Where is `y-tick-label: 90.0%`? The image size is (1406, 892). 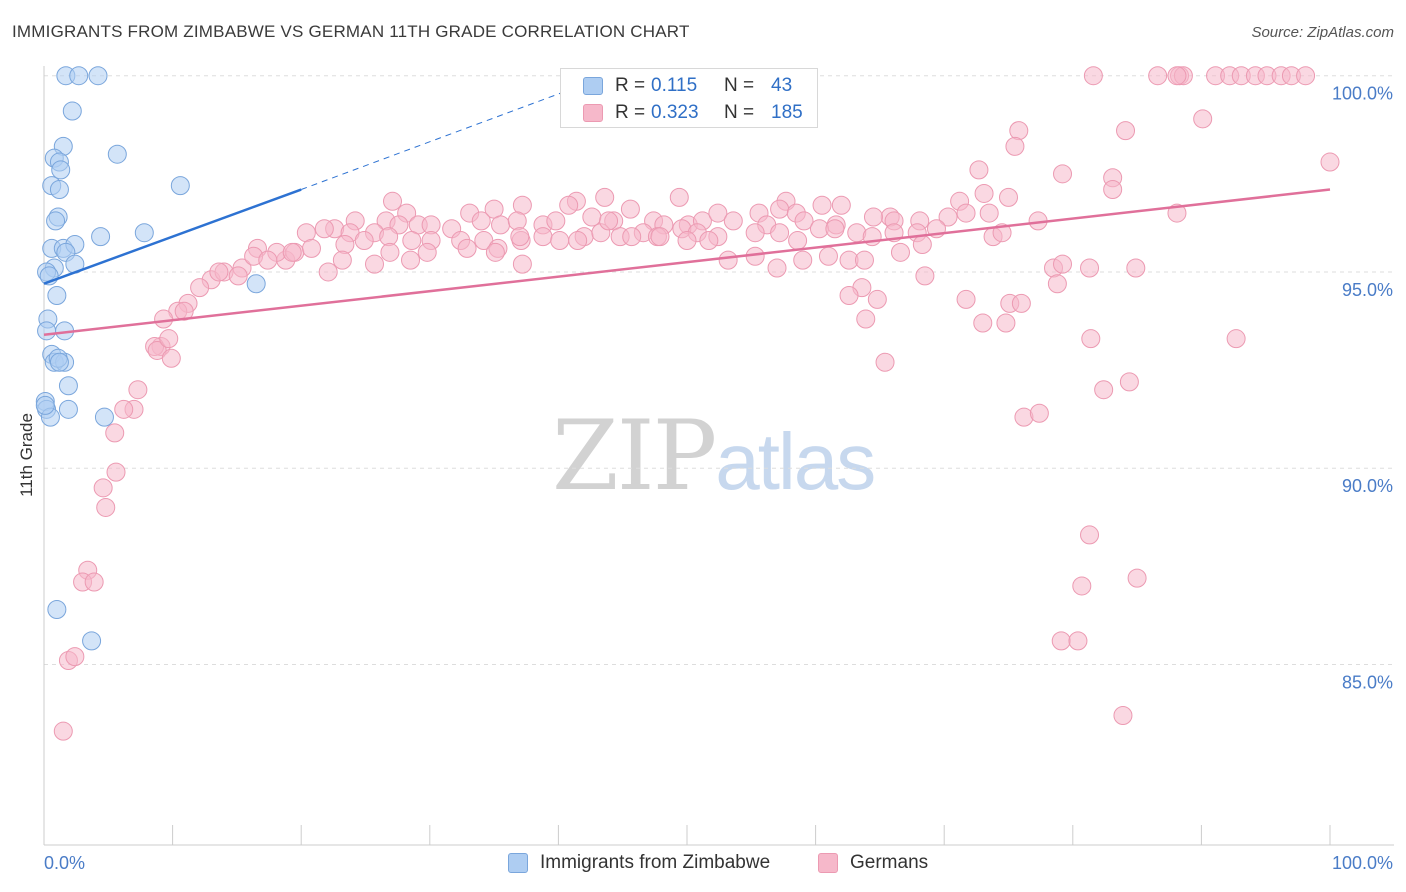
y-tick-label: 90.0% is located at coordinates (1367, 486).